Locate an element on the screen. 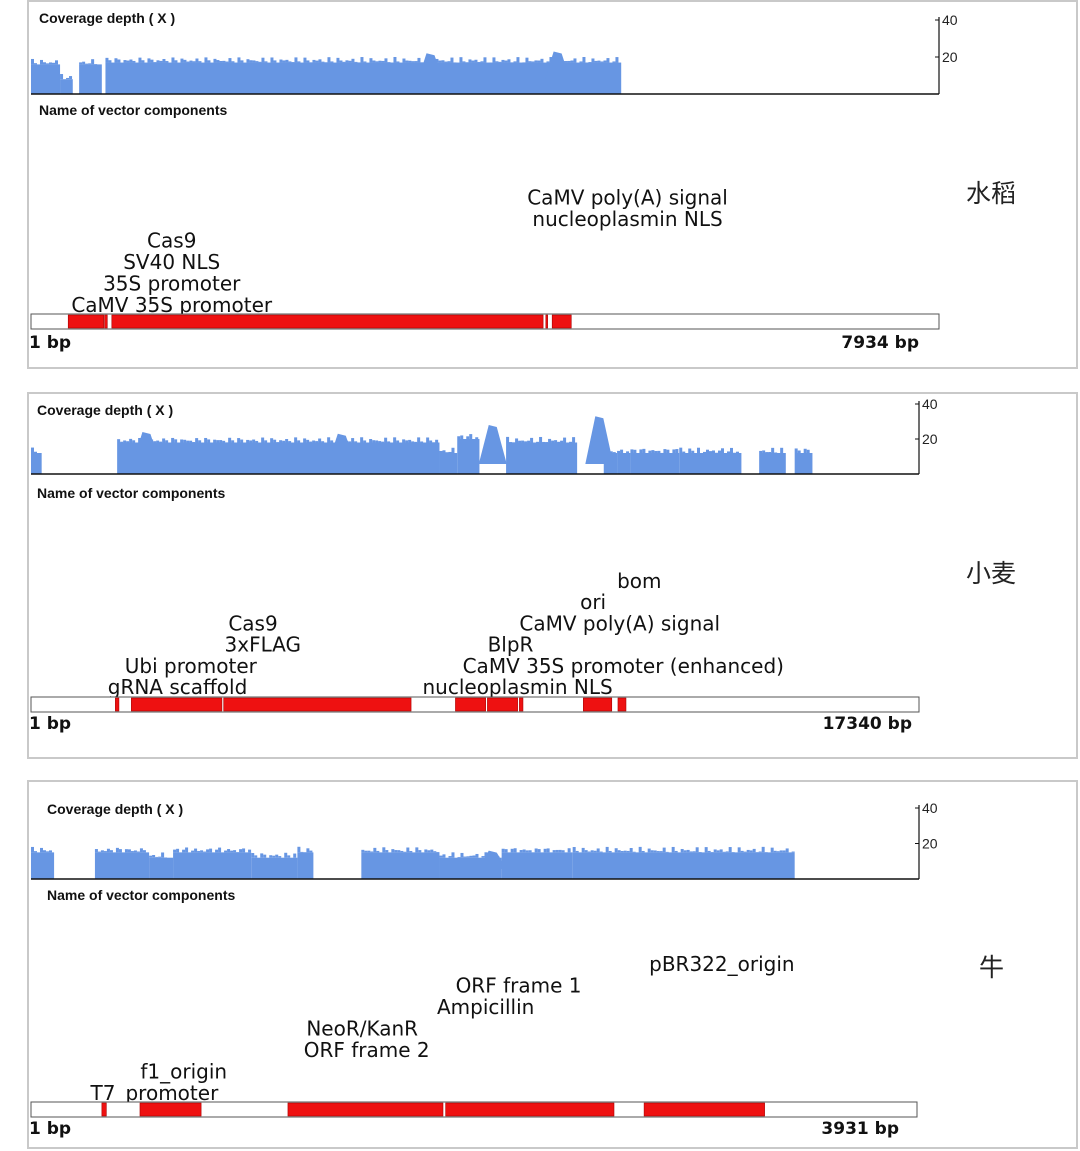 The height and width of the screenshot is (1151, 1080). y-tick-label: 20 is located at coordinates (930, 439).